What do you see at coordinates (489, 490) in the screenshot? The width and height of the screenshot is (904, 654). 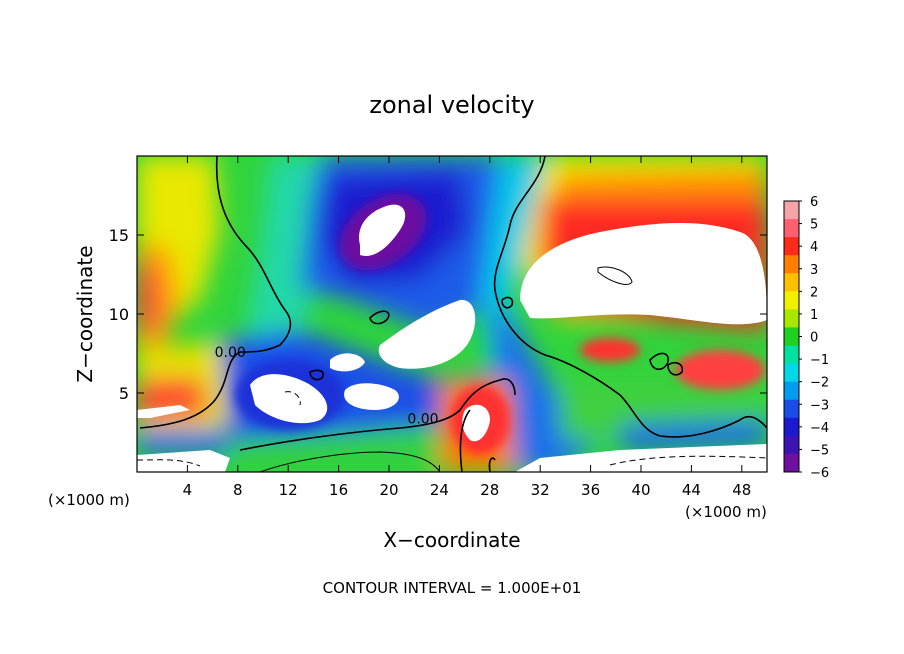 I see `x-tick-label: 28` at bounding box center [489, 490].